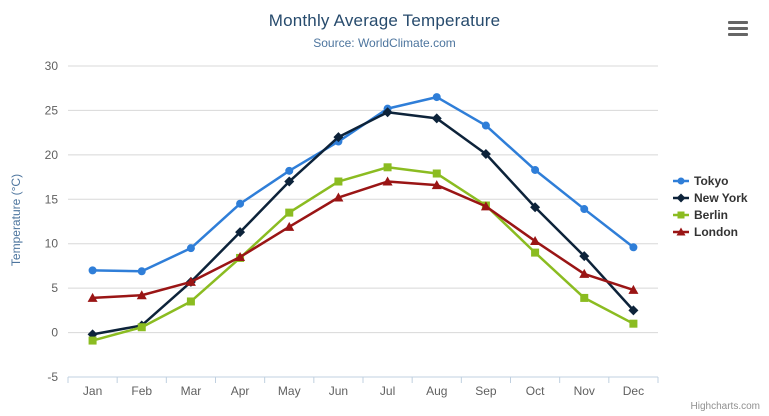 Image resolution: width=769 pixels, height=416 pixels. I want to click on y-axis-tick-label: 15, so click(52, 199).